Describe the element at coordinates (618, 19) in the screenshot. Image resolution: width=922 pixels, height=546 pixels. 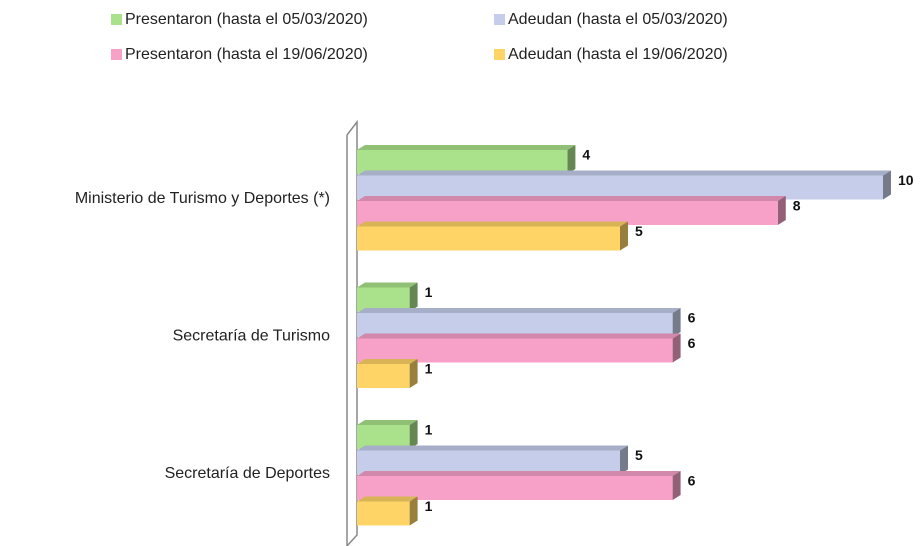
I see `legend-label: Adeudan (hasta el 05/03/2020)` at that location.